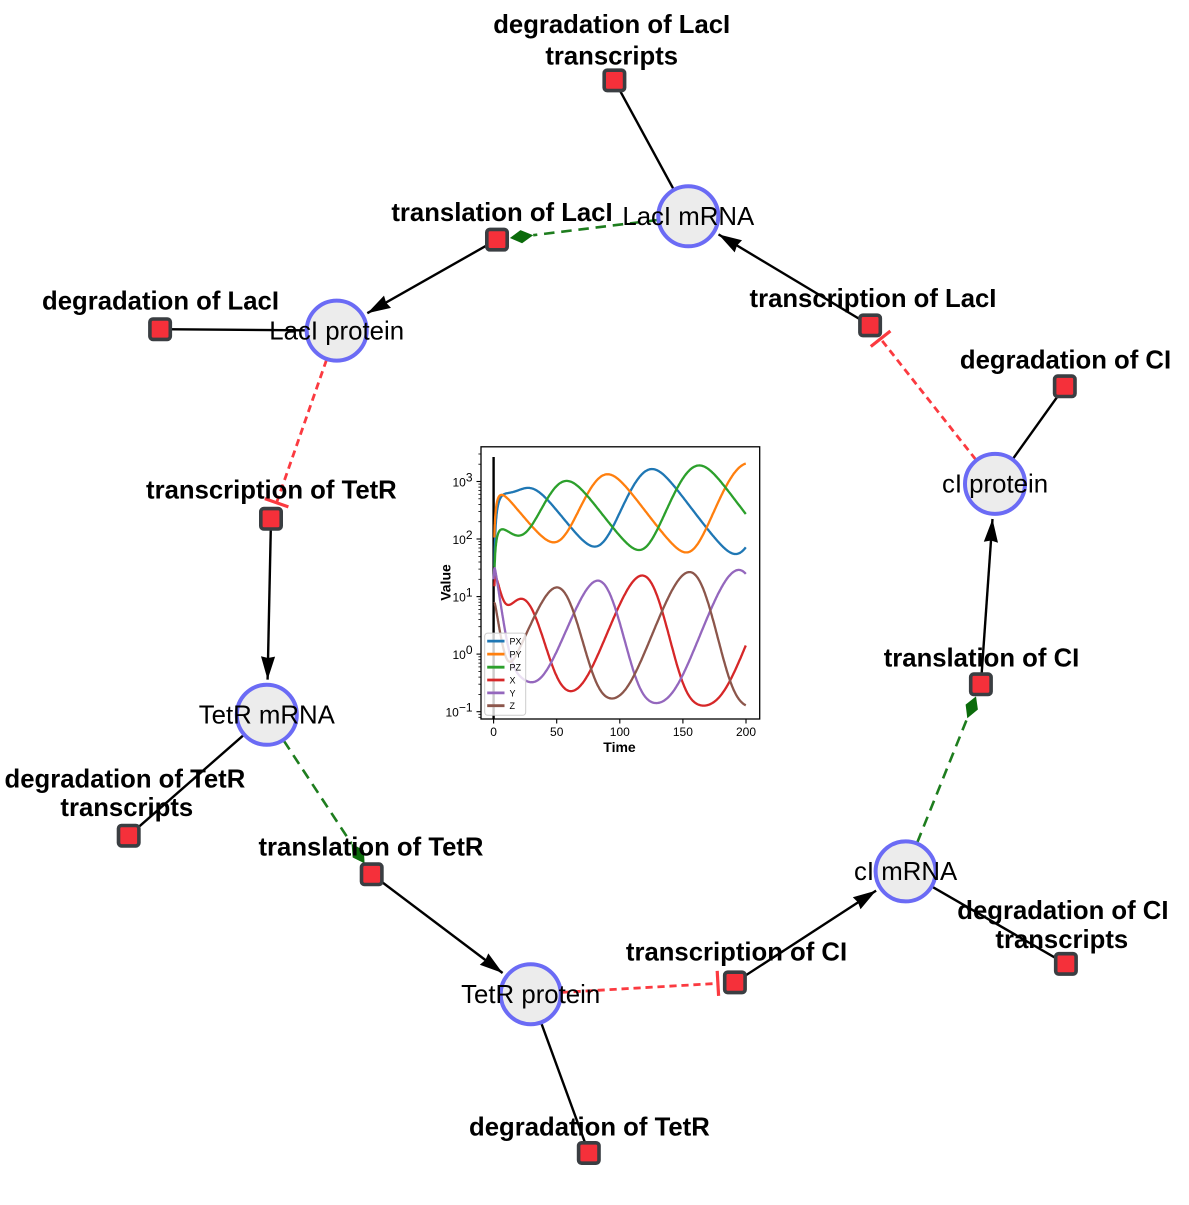  What do you see at coordinates (516, 655) in the screenshot?
I see `svg-text: PY` at bounding box center [516, 655].